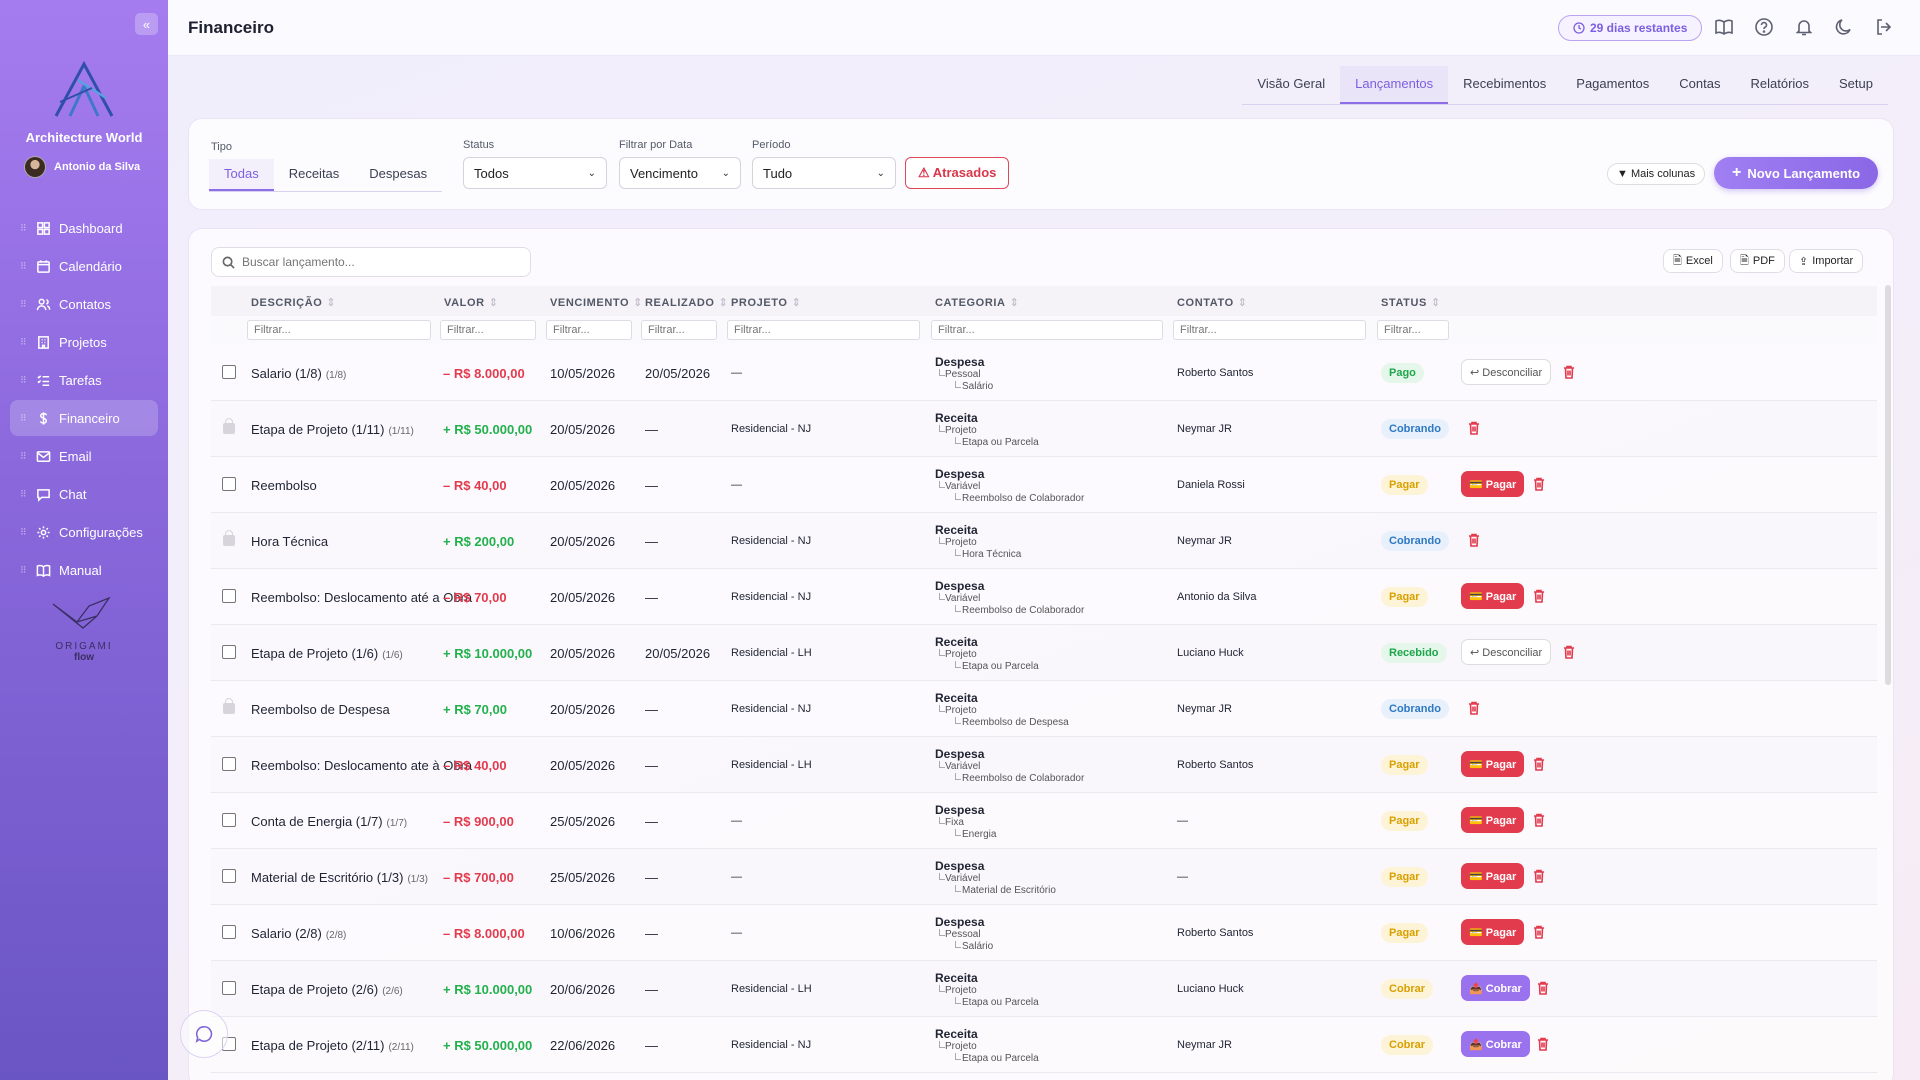 Image resolution: width=1920 pixels, height=1080 pixels. What do you see at coordinates (84, 266) in the screenshot?
I see `sidebar-item-calendar: ⠿ Calendário` at bounding box center [84, 266].